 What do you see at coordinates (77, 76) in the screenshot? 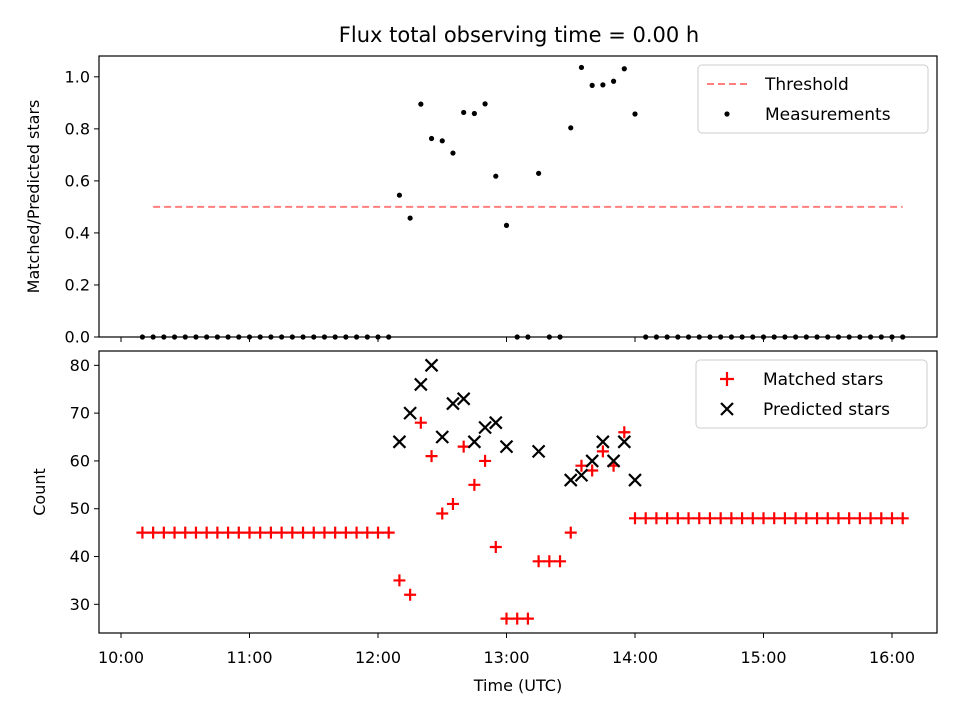
I see `ratio-y-tick-label: 1.0` at bounding box center [77, 76].